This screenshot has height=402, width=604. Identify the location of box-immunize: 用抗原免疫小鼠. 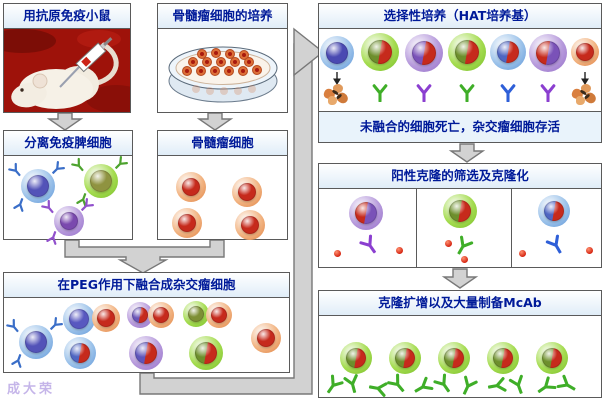
(73, 58).